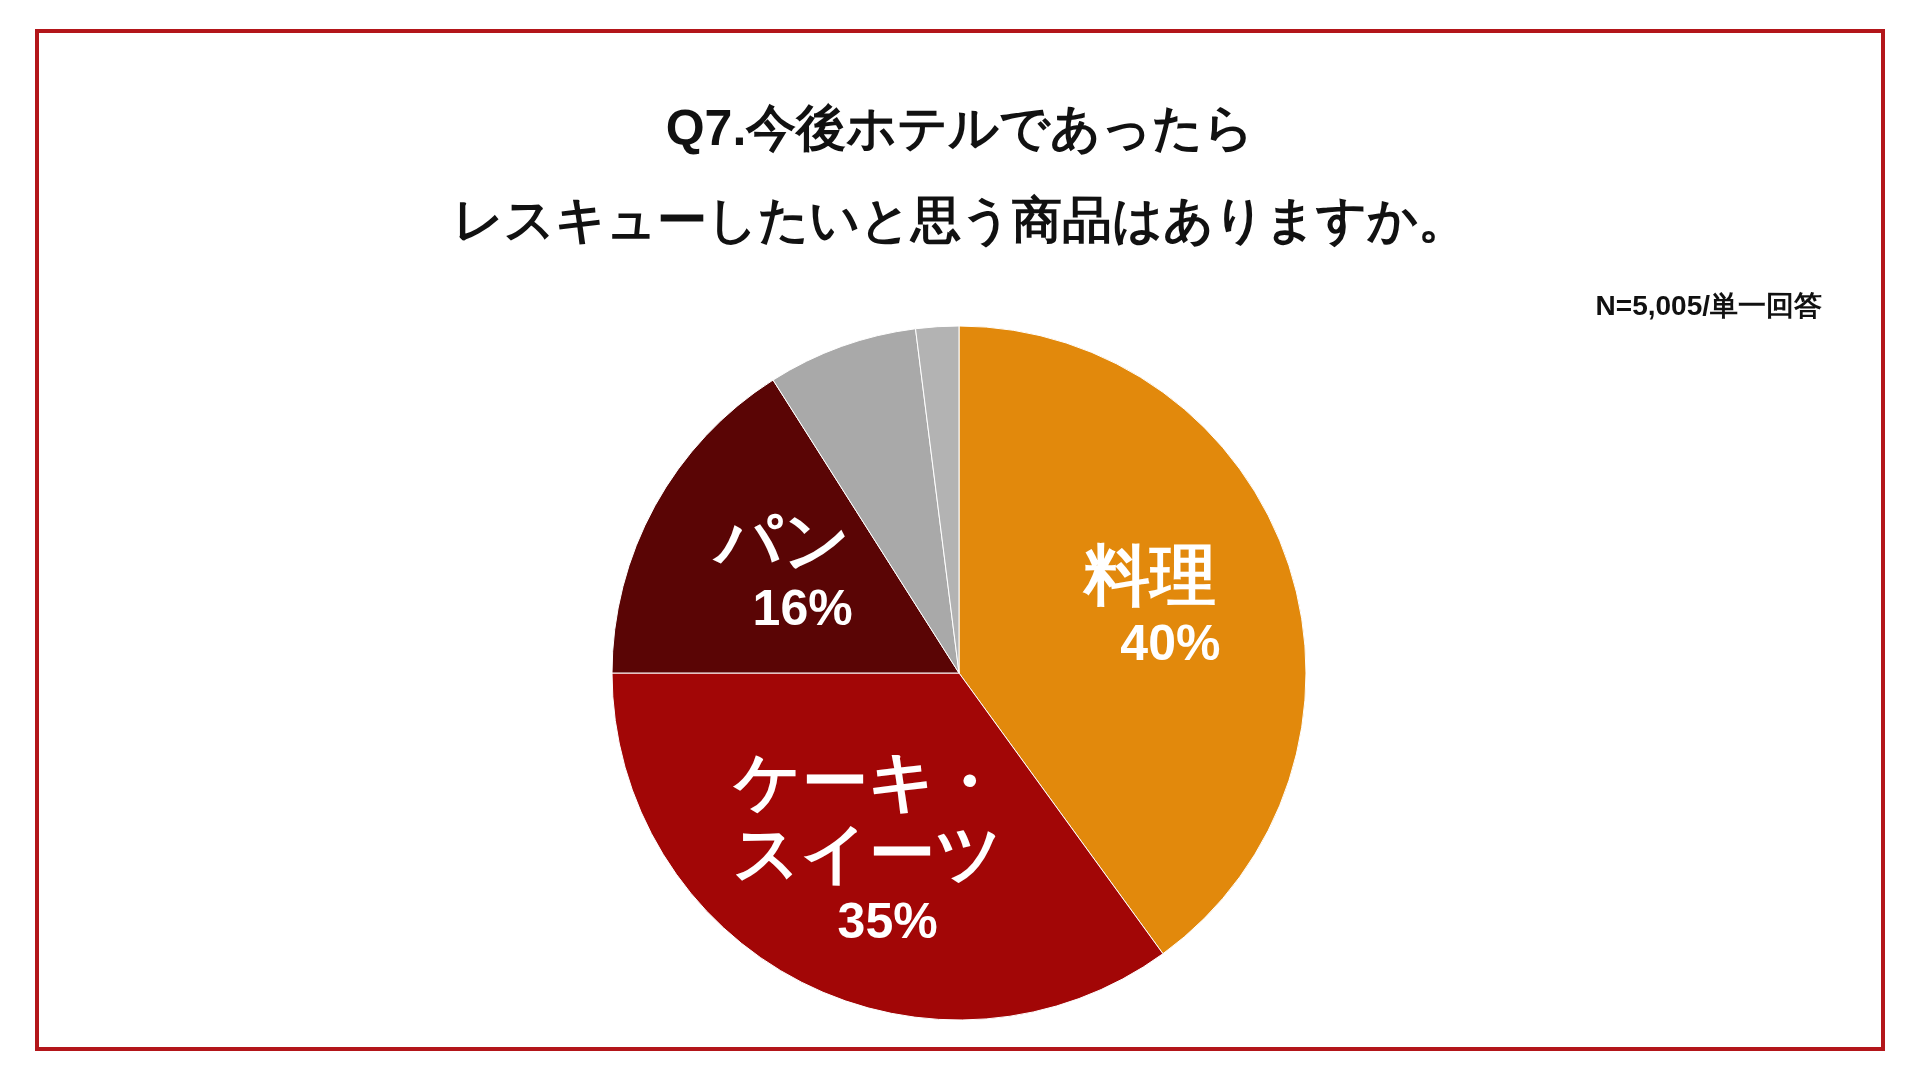  I want to click on slice-label: 料理, so click(1149, 575).